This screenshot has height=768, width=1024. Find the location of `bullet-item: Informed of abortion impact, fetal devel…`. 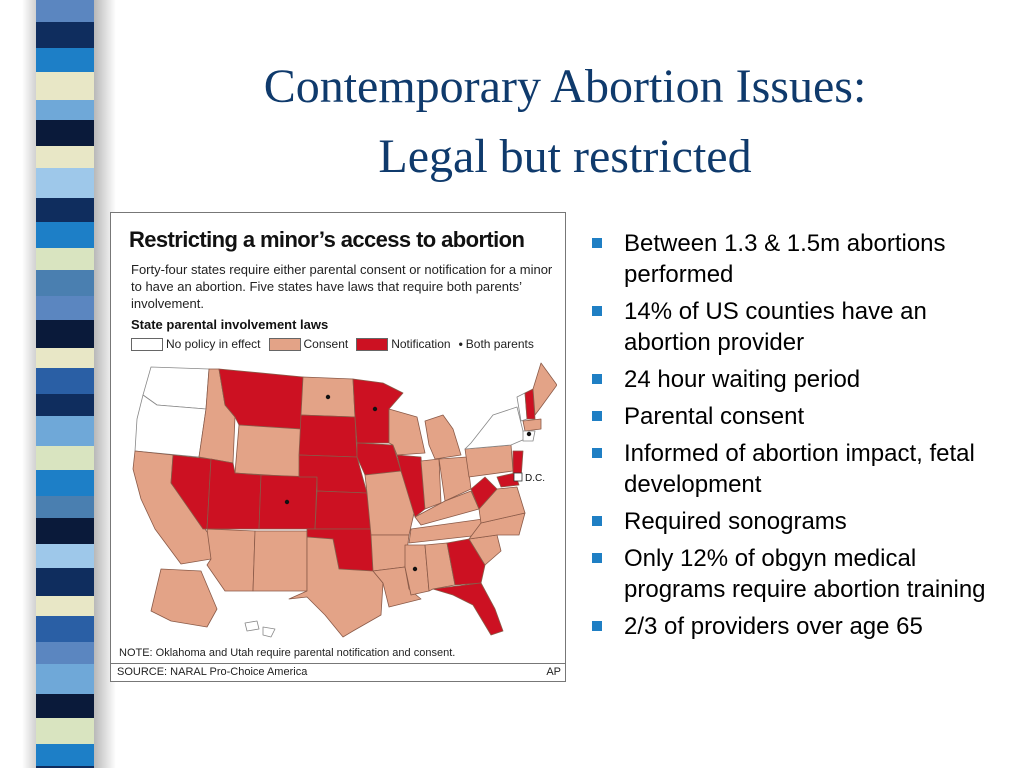

bullet-item: Informed of abortion impact, fetal devel… is located at coordinates (796, 469).